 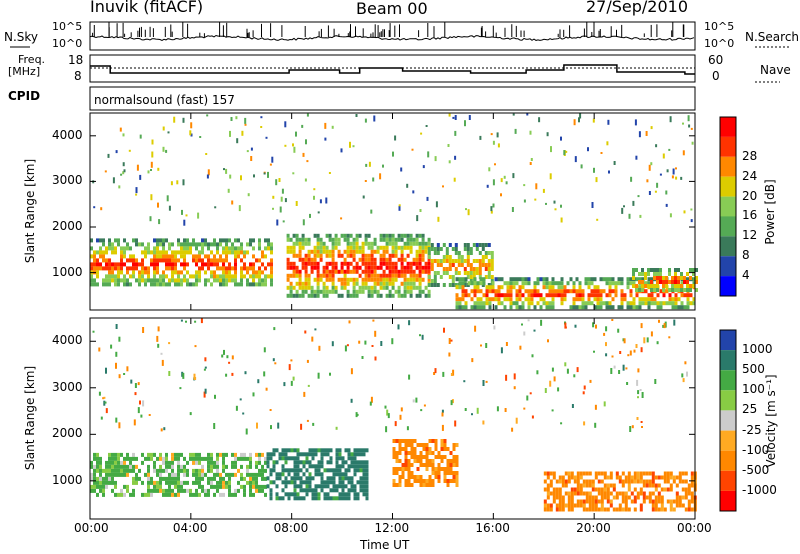 I want to click on y-tick-label: 1000, so click(x=67, y=271).